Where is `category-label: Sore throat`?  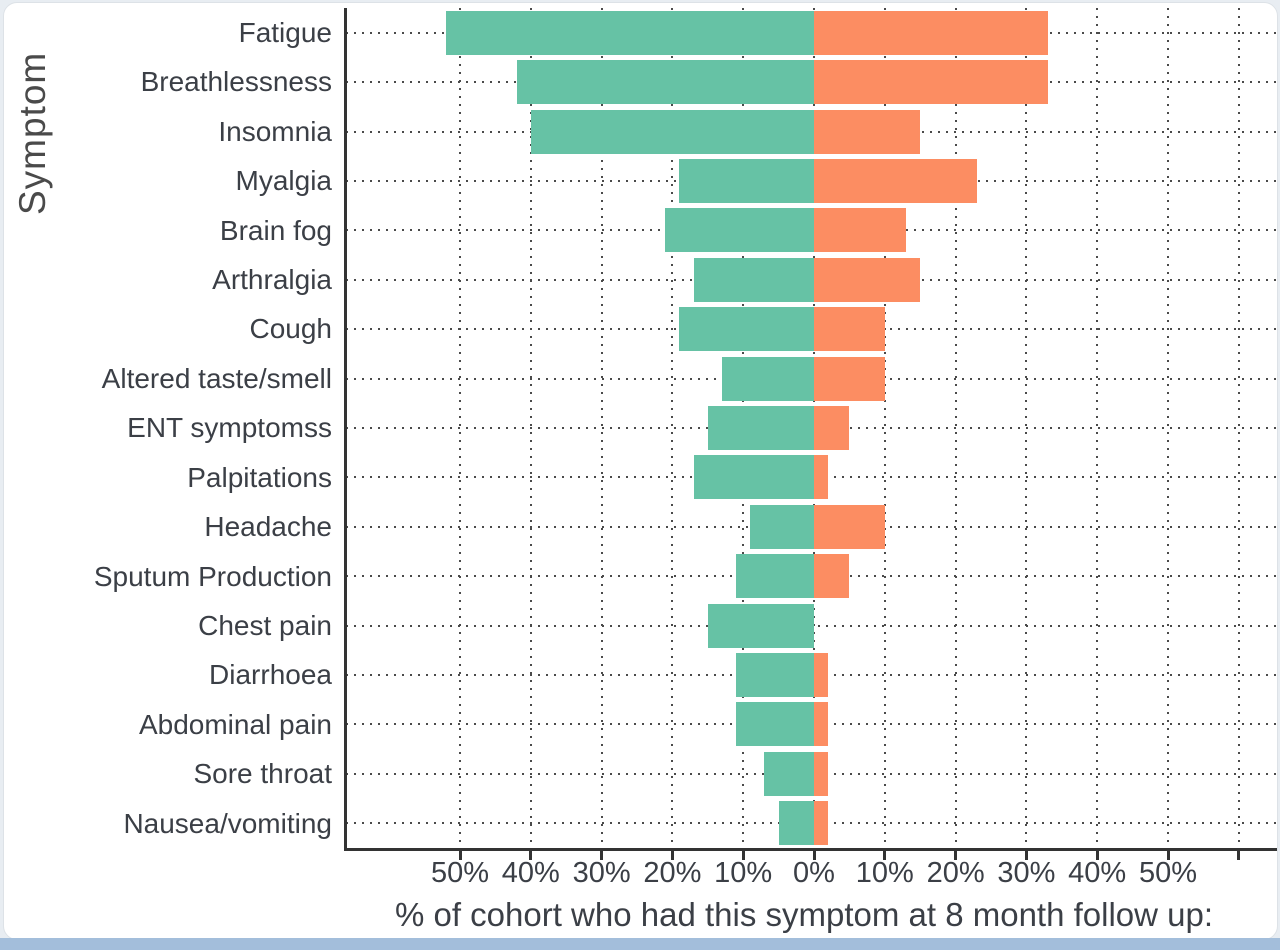
category-label: Sore throat is located at coordinates (262, 774).